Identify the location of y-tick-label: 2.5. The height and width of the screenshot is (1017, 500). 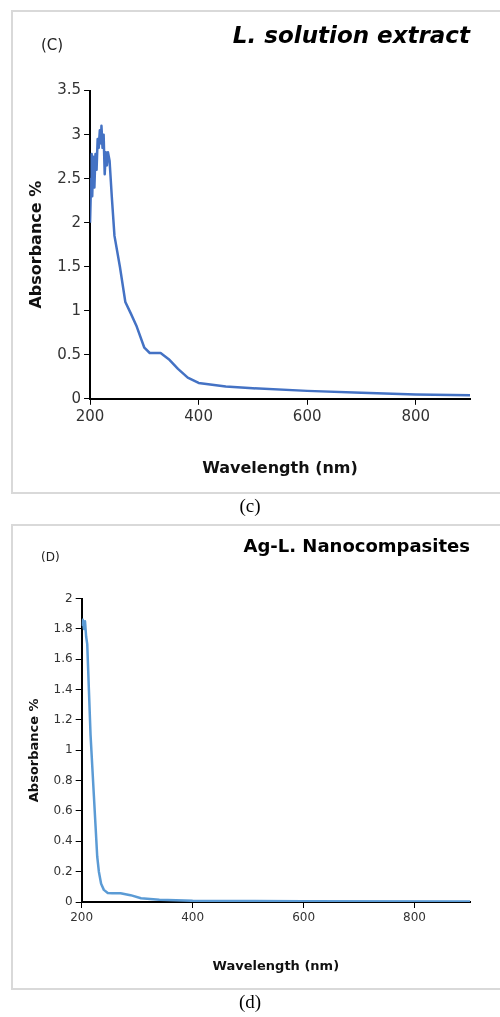
(69, 177).